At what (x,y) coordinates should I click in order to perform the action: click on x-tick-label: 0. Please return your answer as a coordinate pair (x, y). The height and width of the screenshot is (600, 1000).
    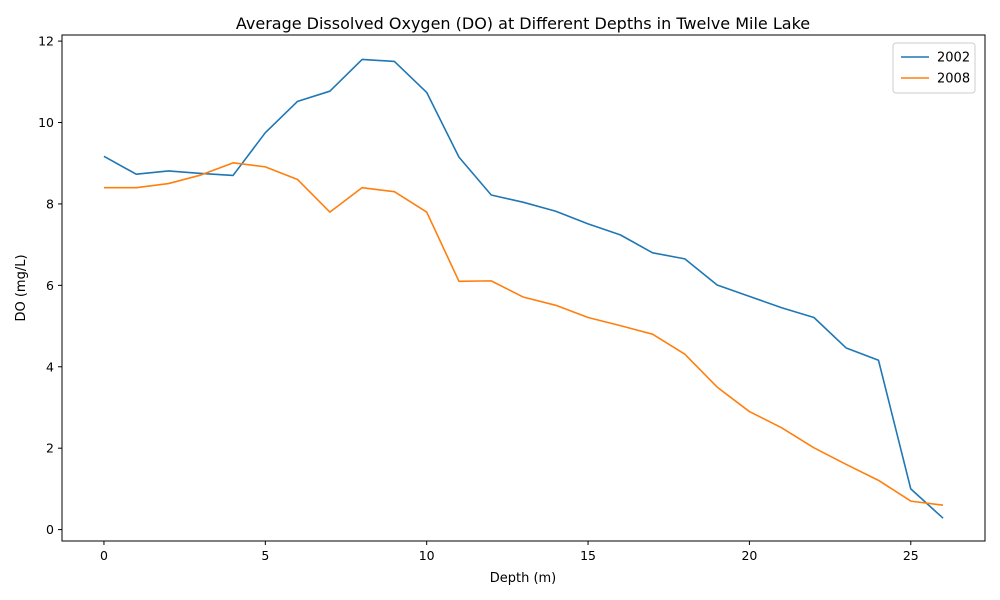
    Looking at the image, I should click on (104, 555).